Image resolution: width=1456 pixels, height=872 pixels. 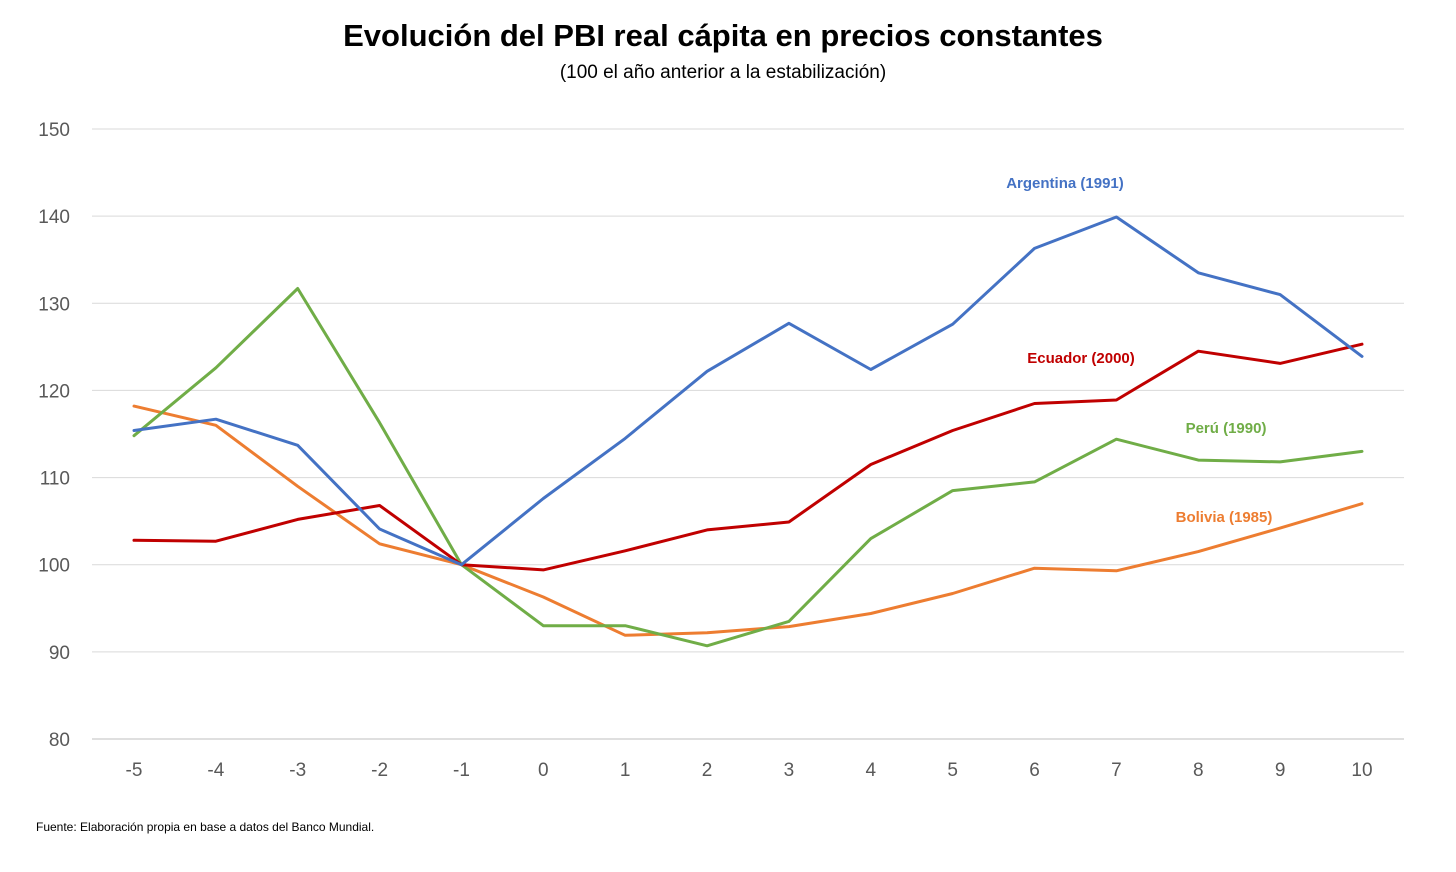 What do you see at coordinates (297, 770) in the screenshot?
I see `x-tick-label: -3` at bounding box center [297, 770].